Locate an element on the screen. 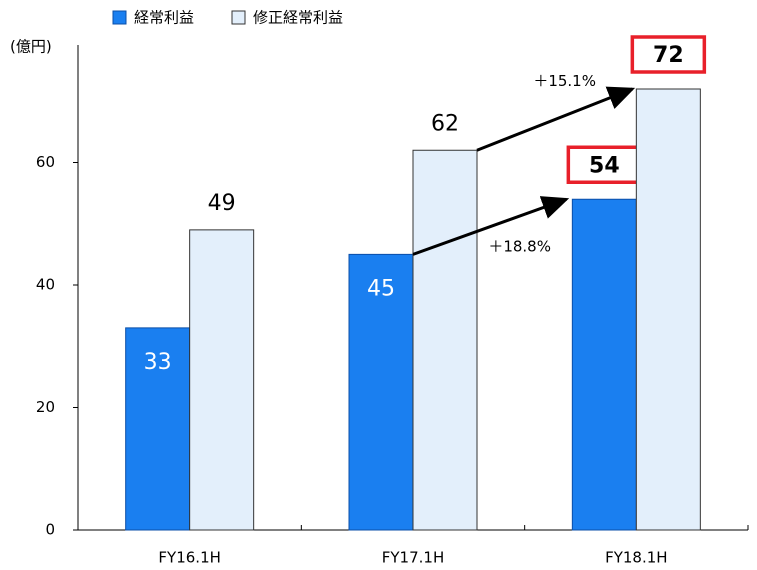 This screenshot has height=570, width=757. value-label: 72 is located at coordinates (668, 55).